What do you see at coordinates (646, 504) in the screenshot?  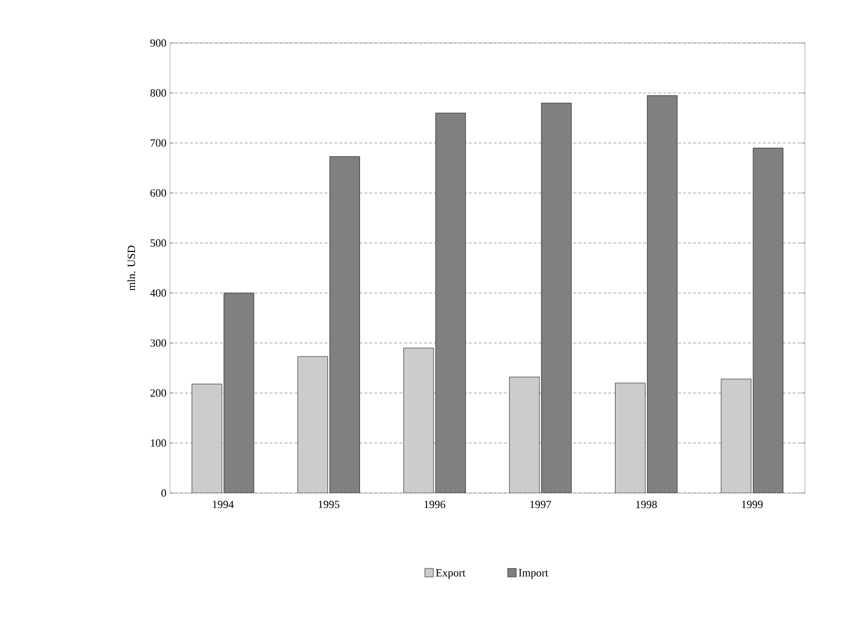 I see `x-tick-label: 1998` at bounding box center [646, 504].